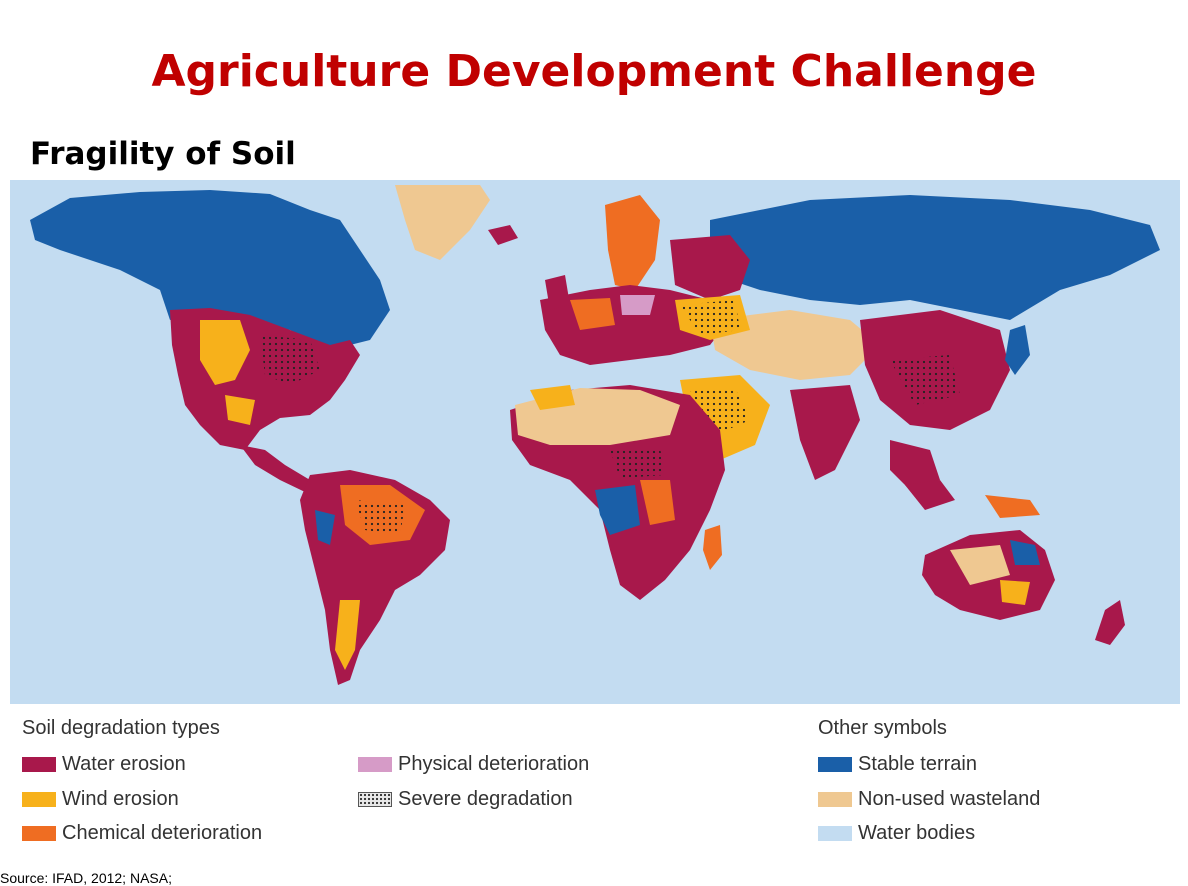 This screenshot has height=886, width=1188. I want to click on legend-item-non-used-wasteland: Non-used wasteland, so click(929, 799).